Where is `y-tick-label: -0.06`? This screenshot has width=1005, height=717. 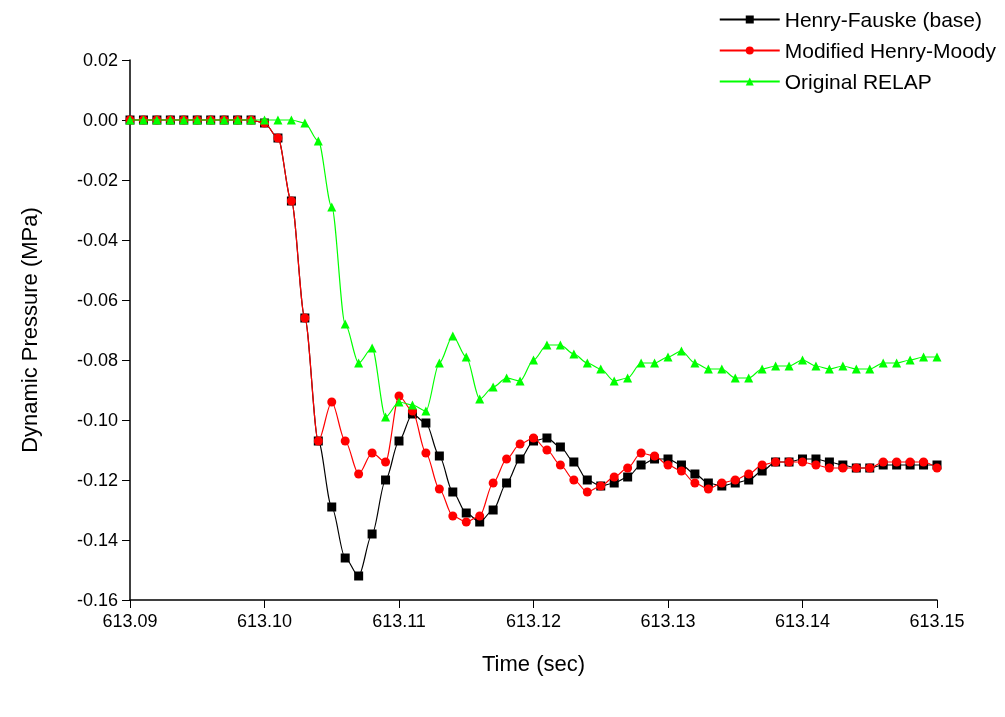
y-tick-label: -0.06 is located at coordinates (97, 300).